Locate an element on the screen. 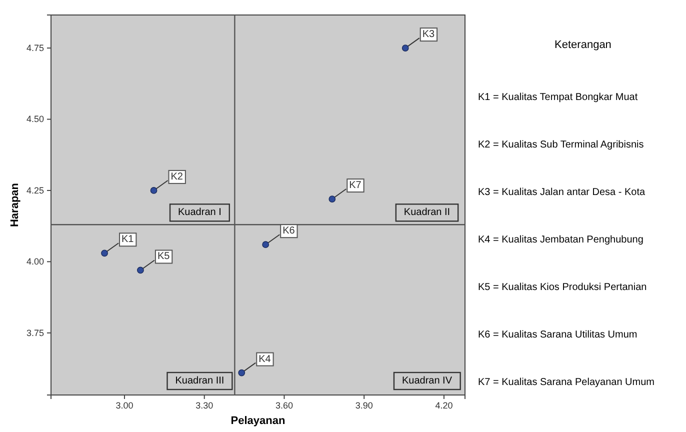 This screenshot has width=686, height=432. y-tick-label: 4.00 is located at coordinates (35, 261).